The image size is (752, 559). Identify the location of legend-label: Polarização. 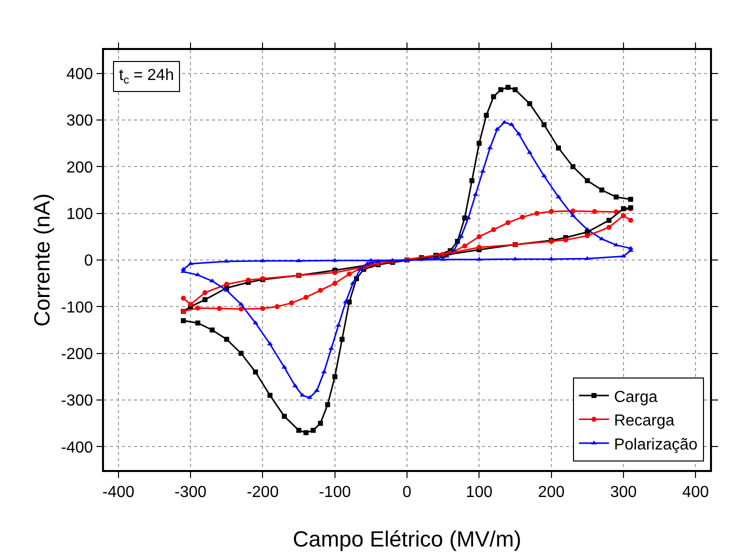
(656, 445).